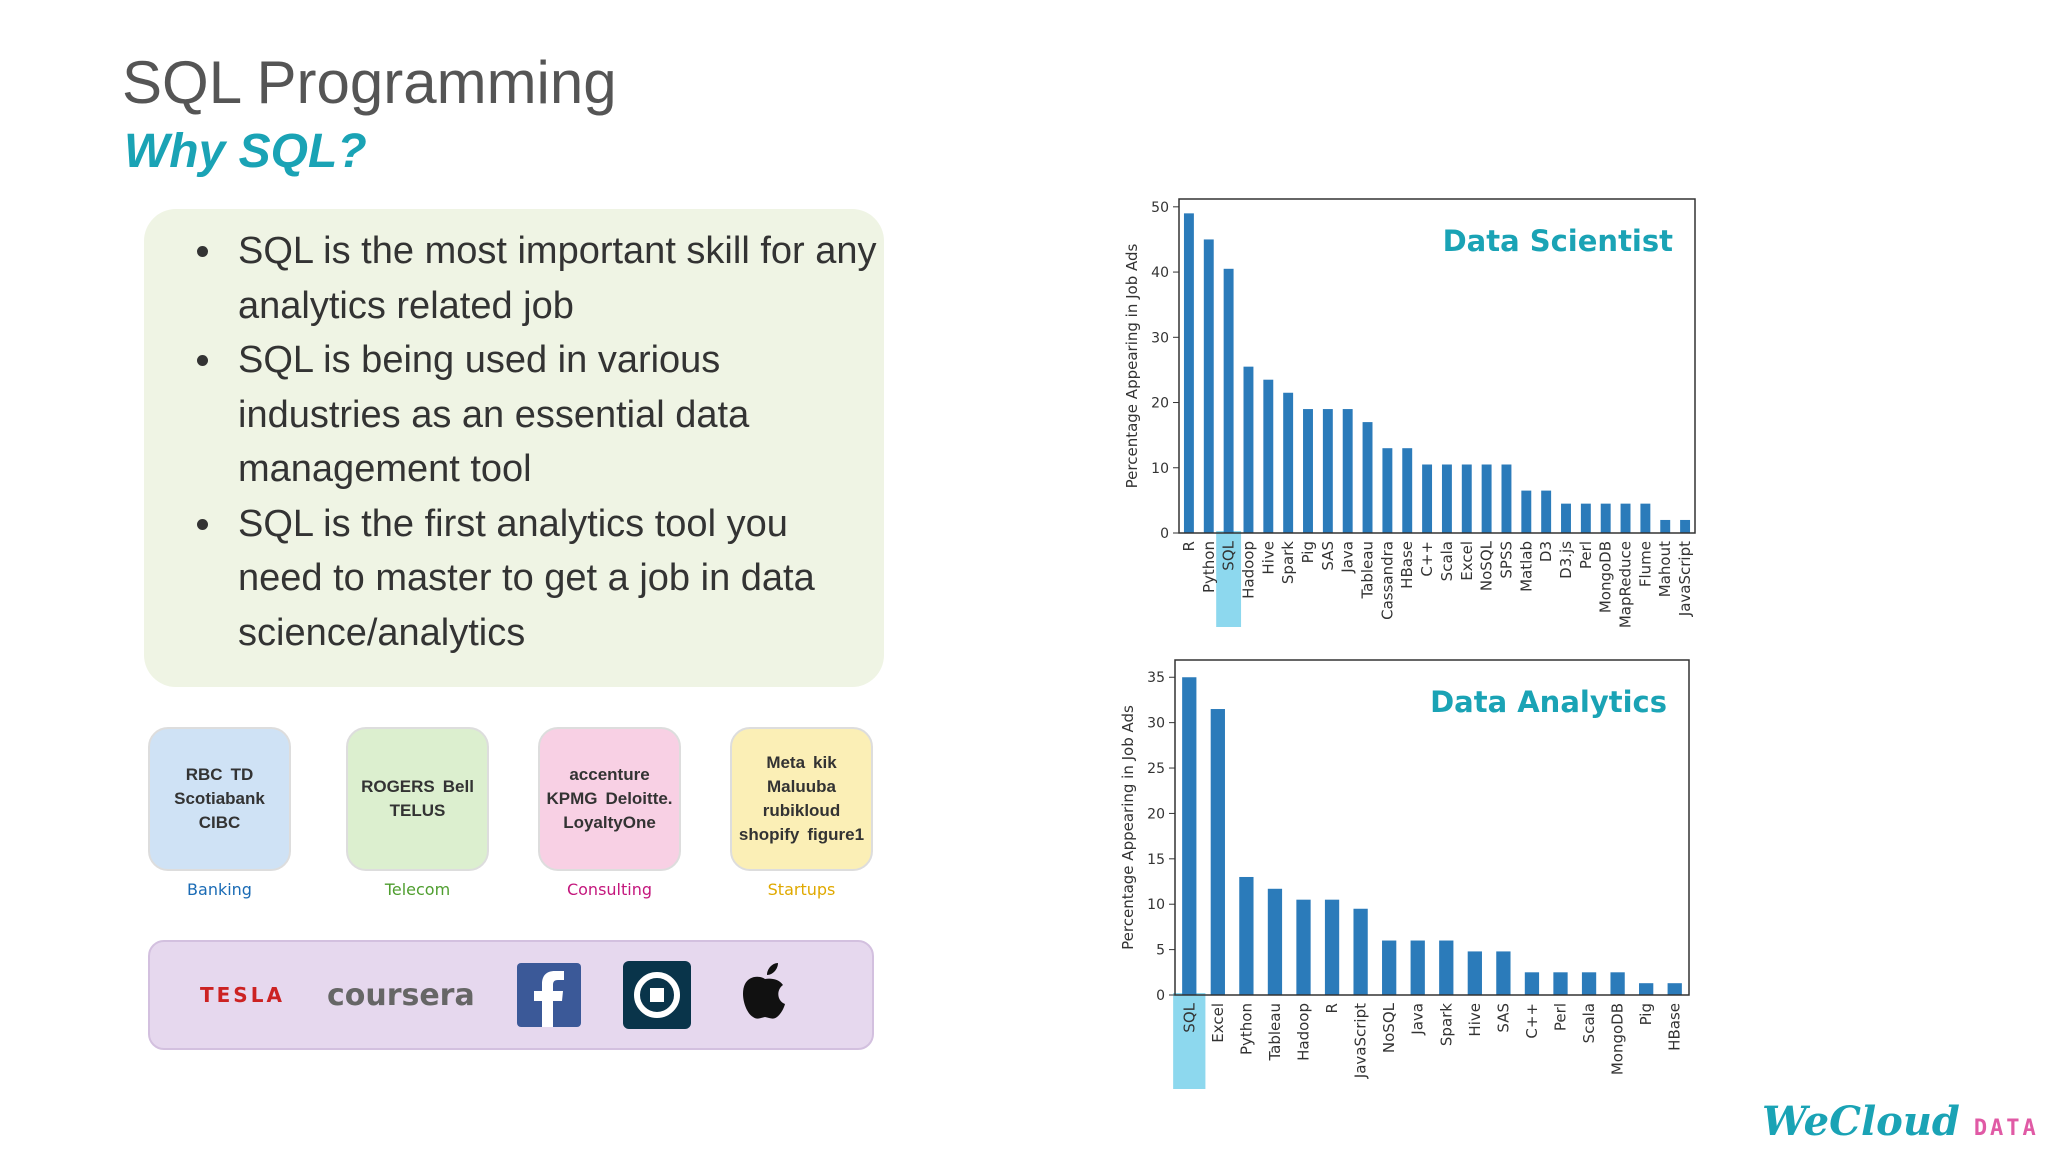 Image resolution: width=2048 pixels, height=1152 pixels. I want to click on y-tick-label: 50, so click(1160, 208).